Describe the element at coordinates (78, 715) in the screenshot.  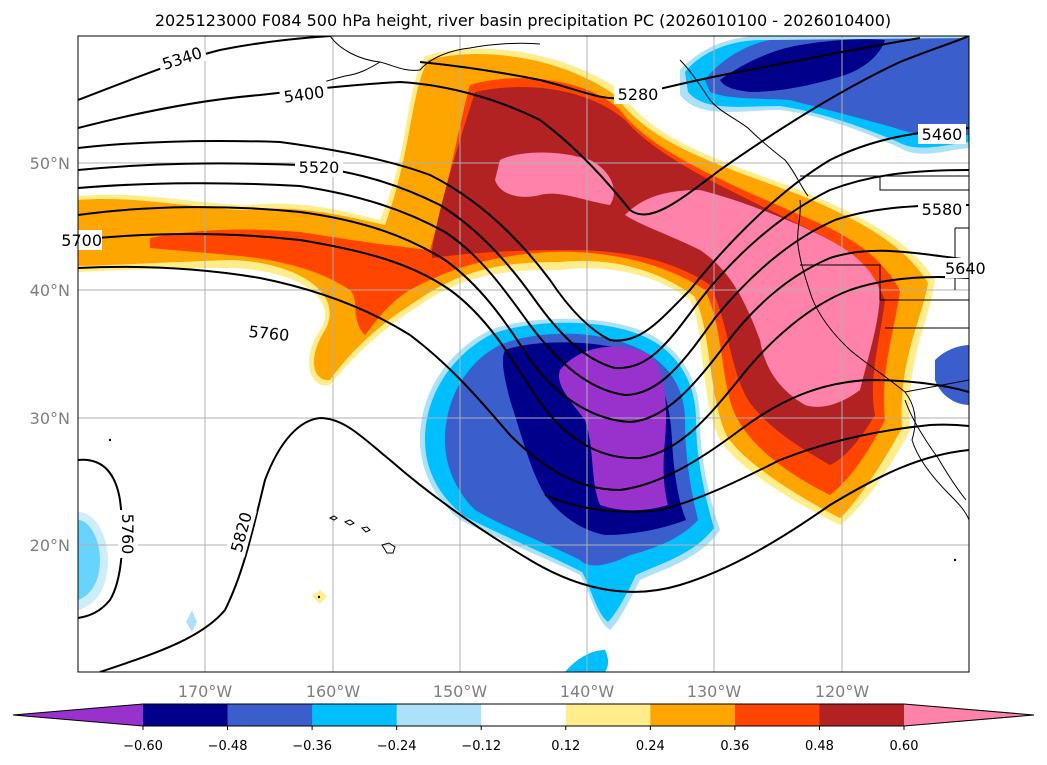
I see `colorbar-extend-min` at that location.